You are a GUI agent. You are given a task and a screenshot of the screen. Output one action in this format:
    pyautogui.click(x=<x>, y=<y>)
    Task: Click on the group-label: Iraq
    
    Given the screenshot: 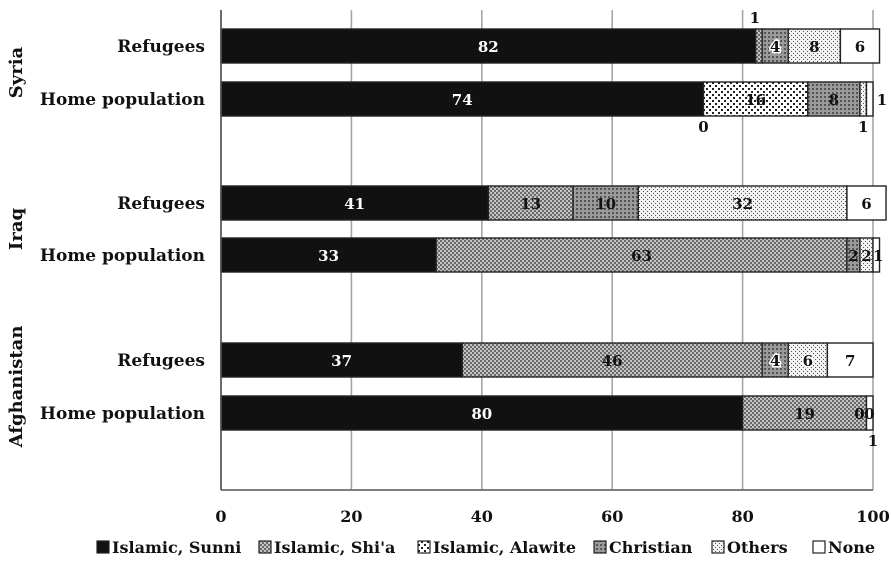 What is the action you would take?
    pyautogui.click(x=16, y=229)
    